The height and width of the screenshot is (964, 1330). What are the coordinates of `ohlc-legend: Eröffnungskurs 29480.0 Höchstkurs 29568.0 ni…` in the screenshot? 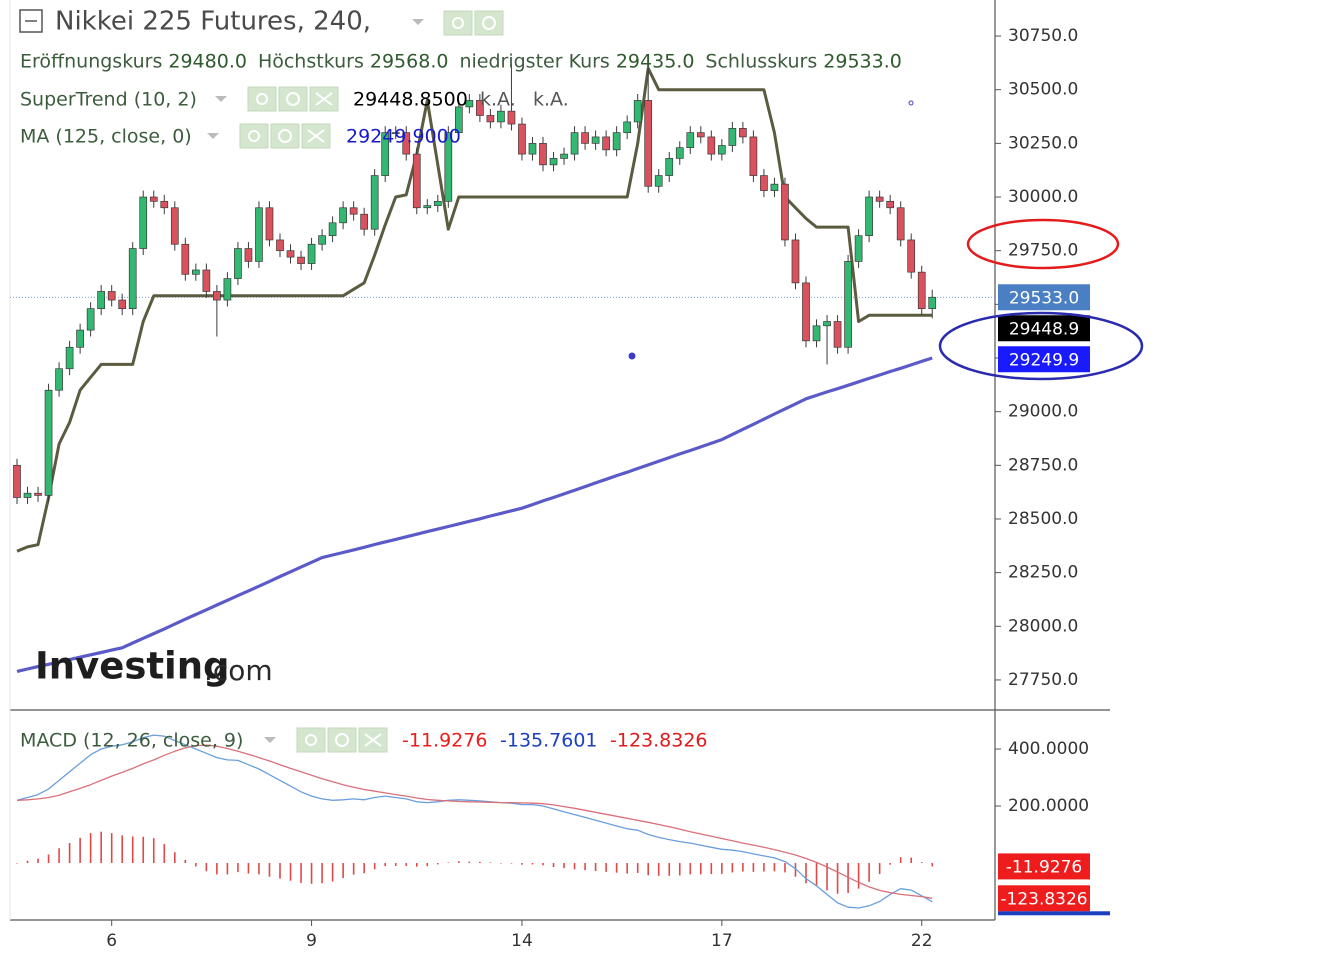 It's located at (461, 62).